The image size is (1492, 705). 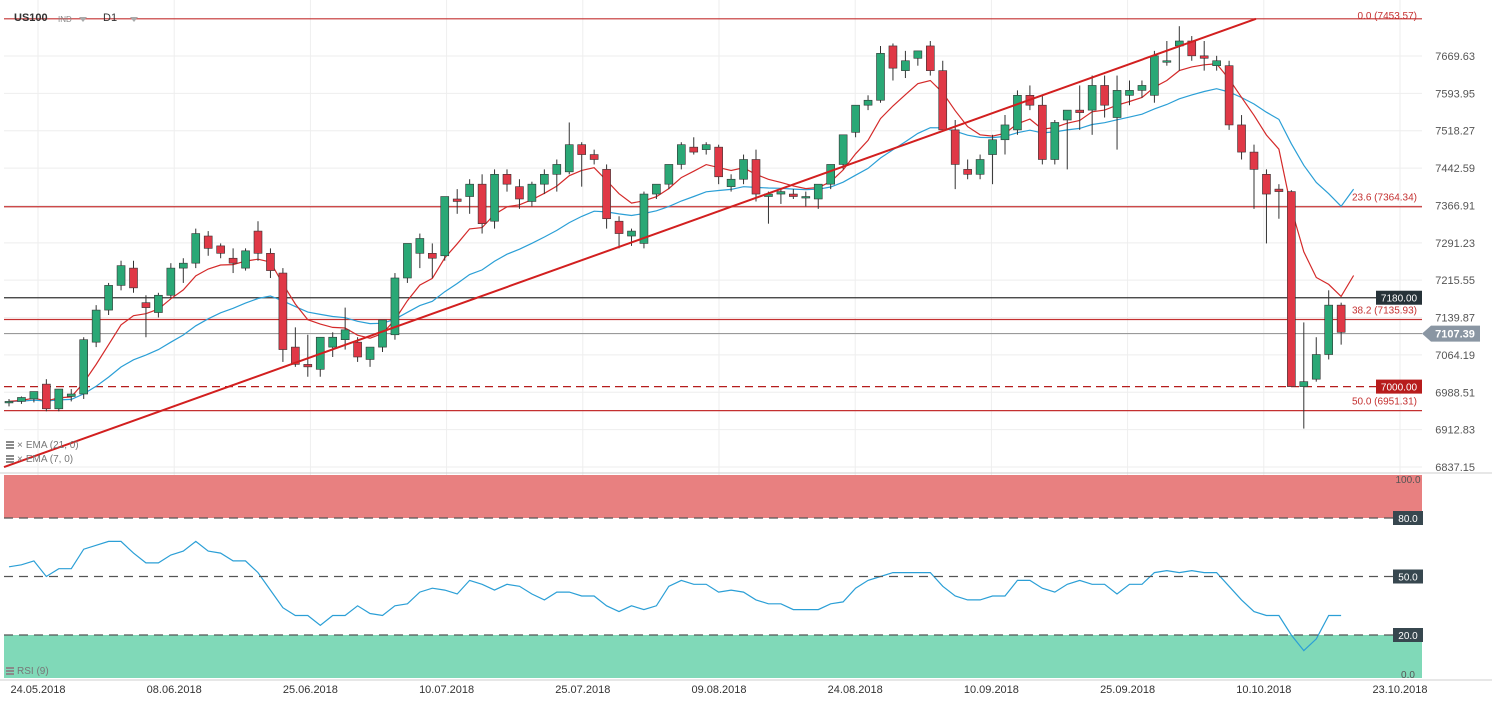 What do you see at coordinates (1451, 333) in the screenshot?
I see `last-price-box` at bounding box center [1451, 333].